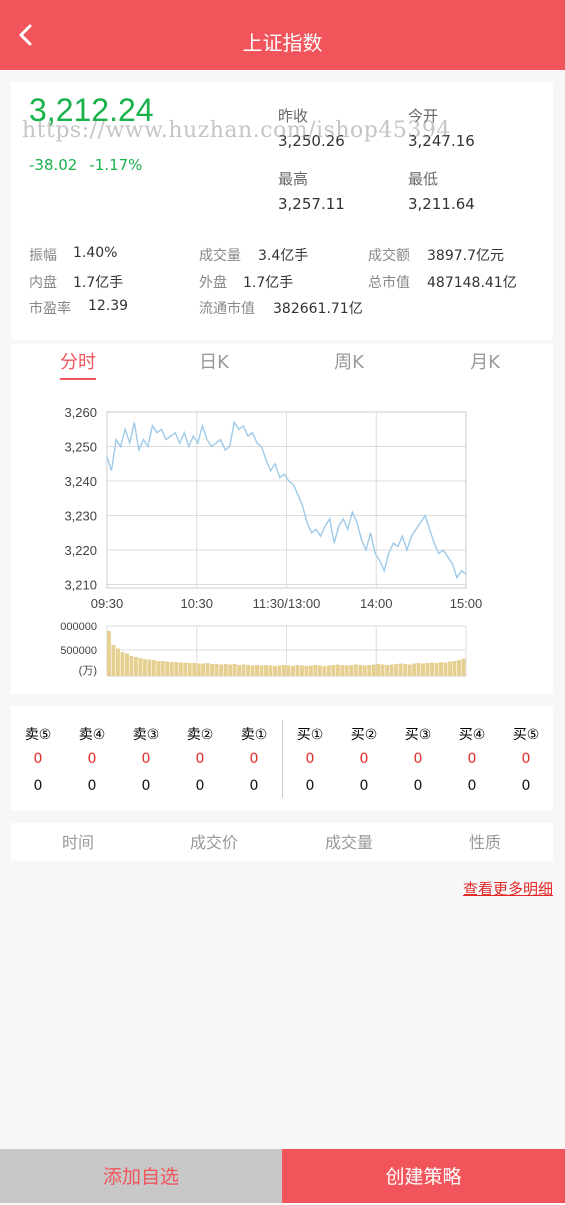 Image resolution: width=565 pixels, height=1205 pixels. Describe the element at coordinates (43, 283) in the screenshot. I see `stat-label: 内盘` at that location.